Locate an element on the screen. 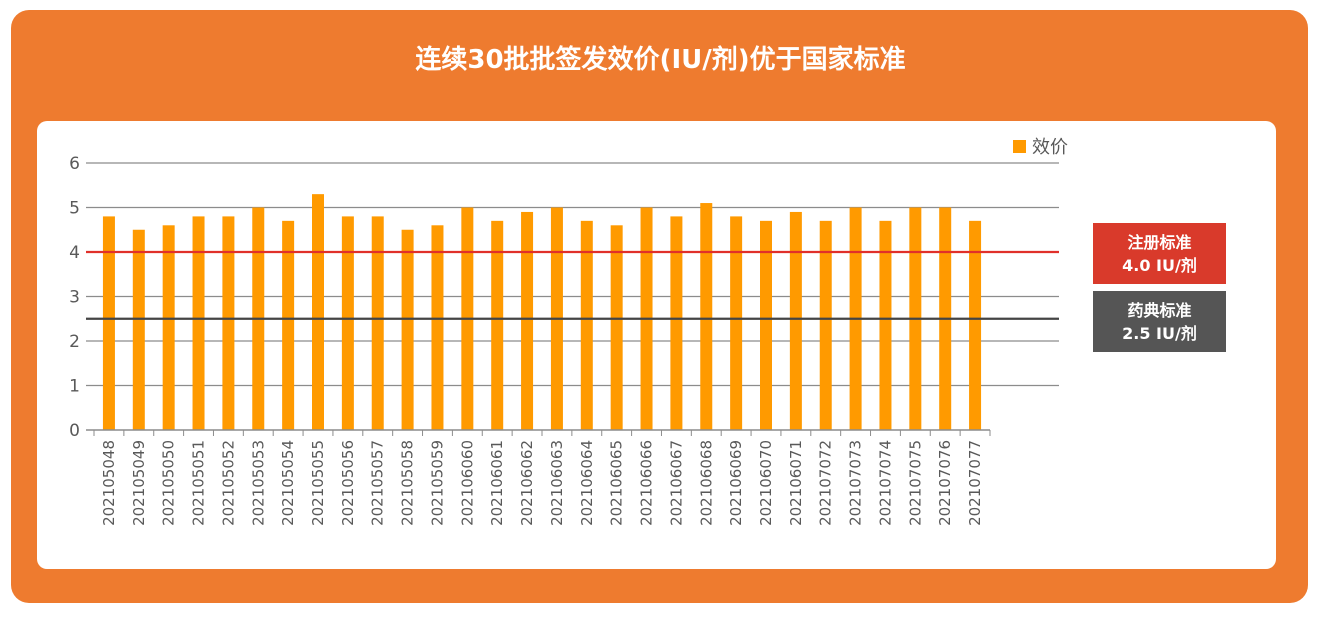 This screenshot has height=631, width=1321. x-tick-label: 202105055 is located at coordinates (318, 483).